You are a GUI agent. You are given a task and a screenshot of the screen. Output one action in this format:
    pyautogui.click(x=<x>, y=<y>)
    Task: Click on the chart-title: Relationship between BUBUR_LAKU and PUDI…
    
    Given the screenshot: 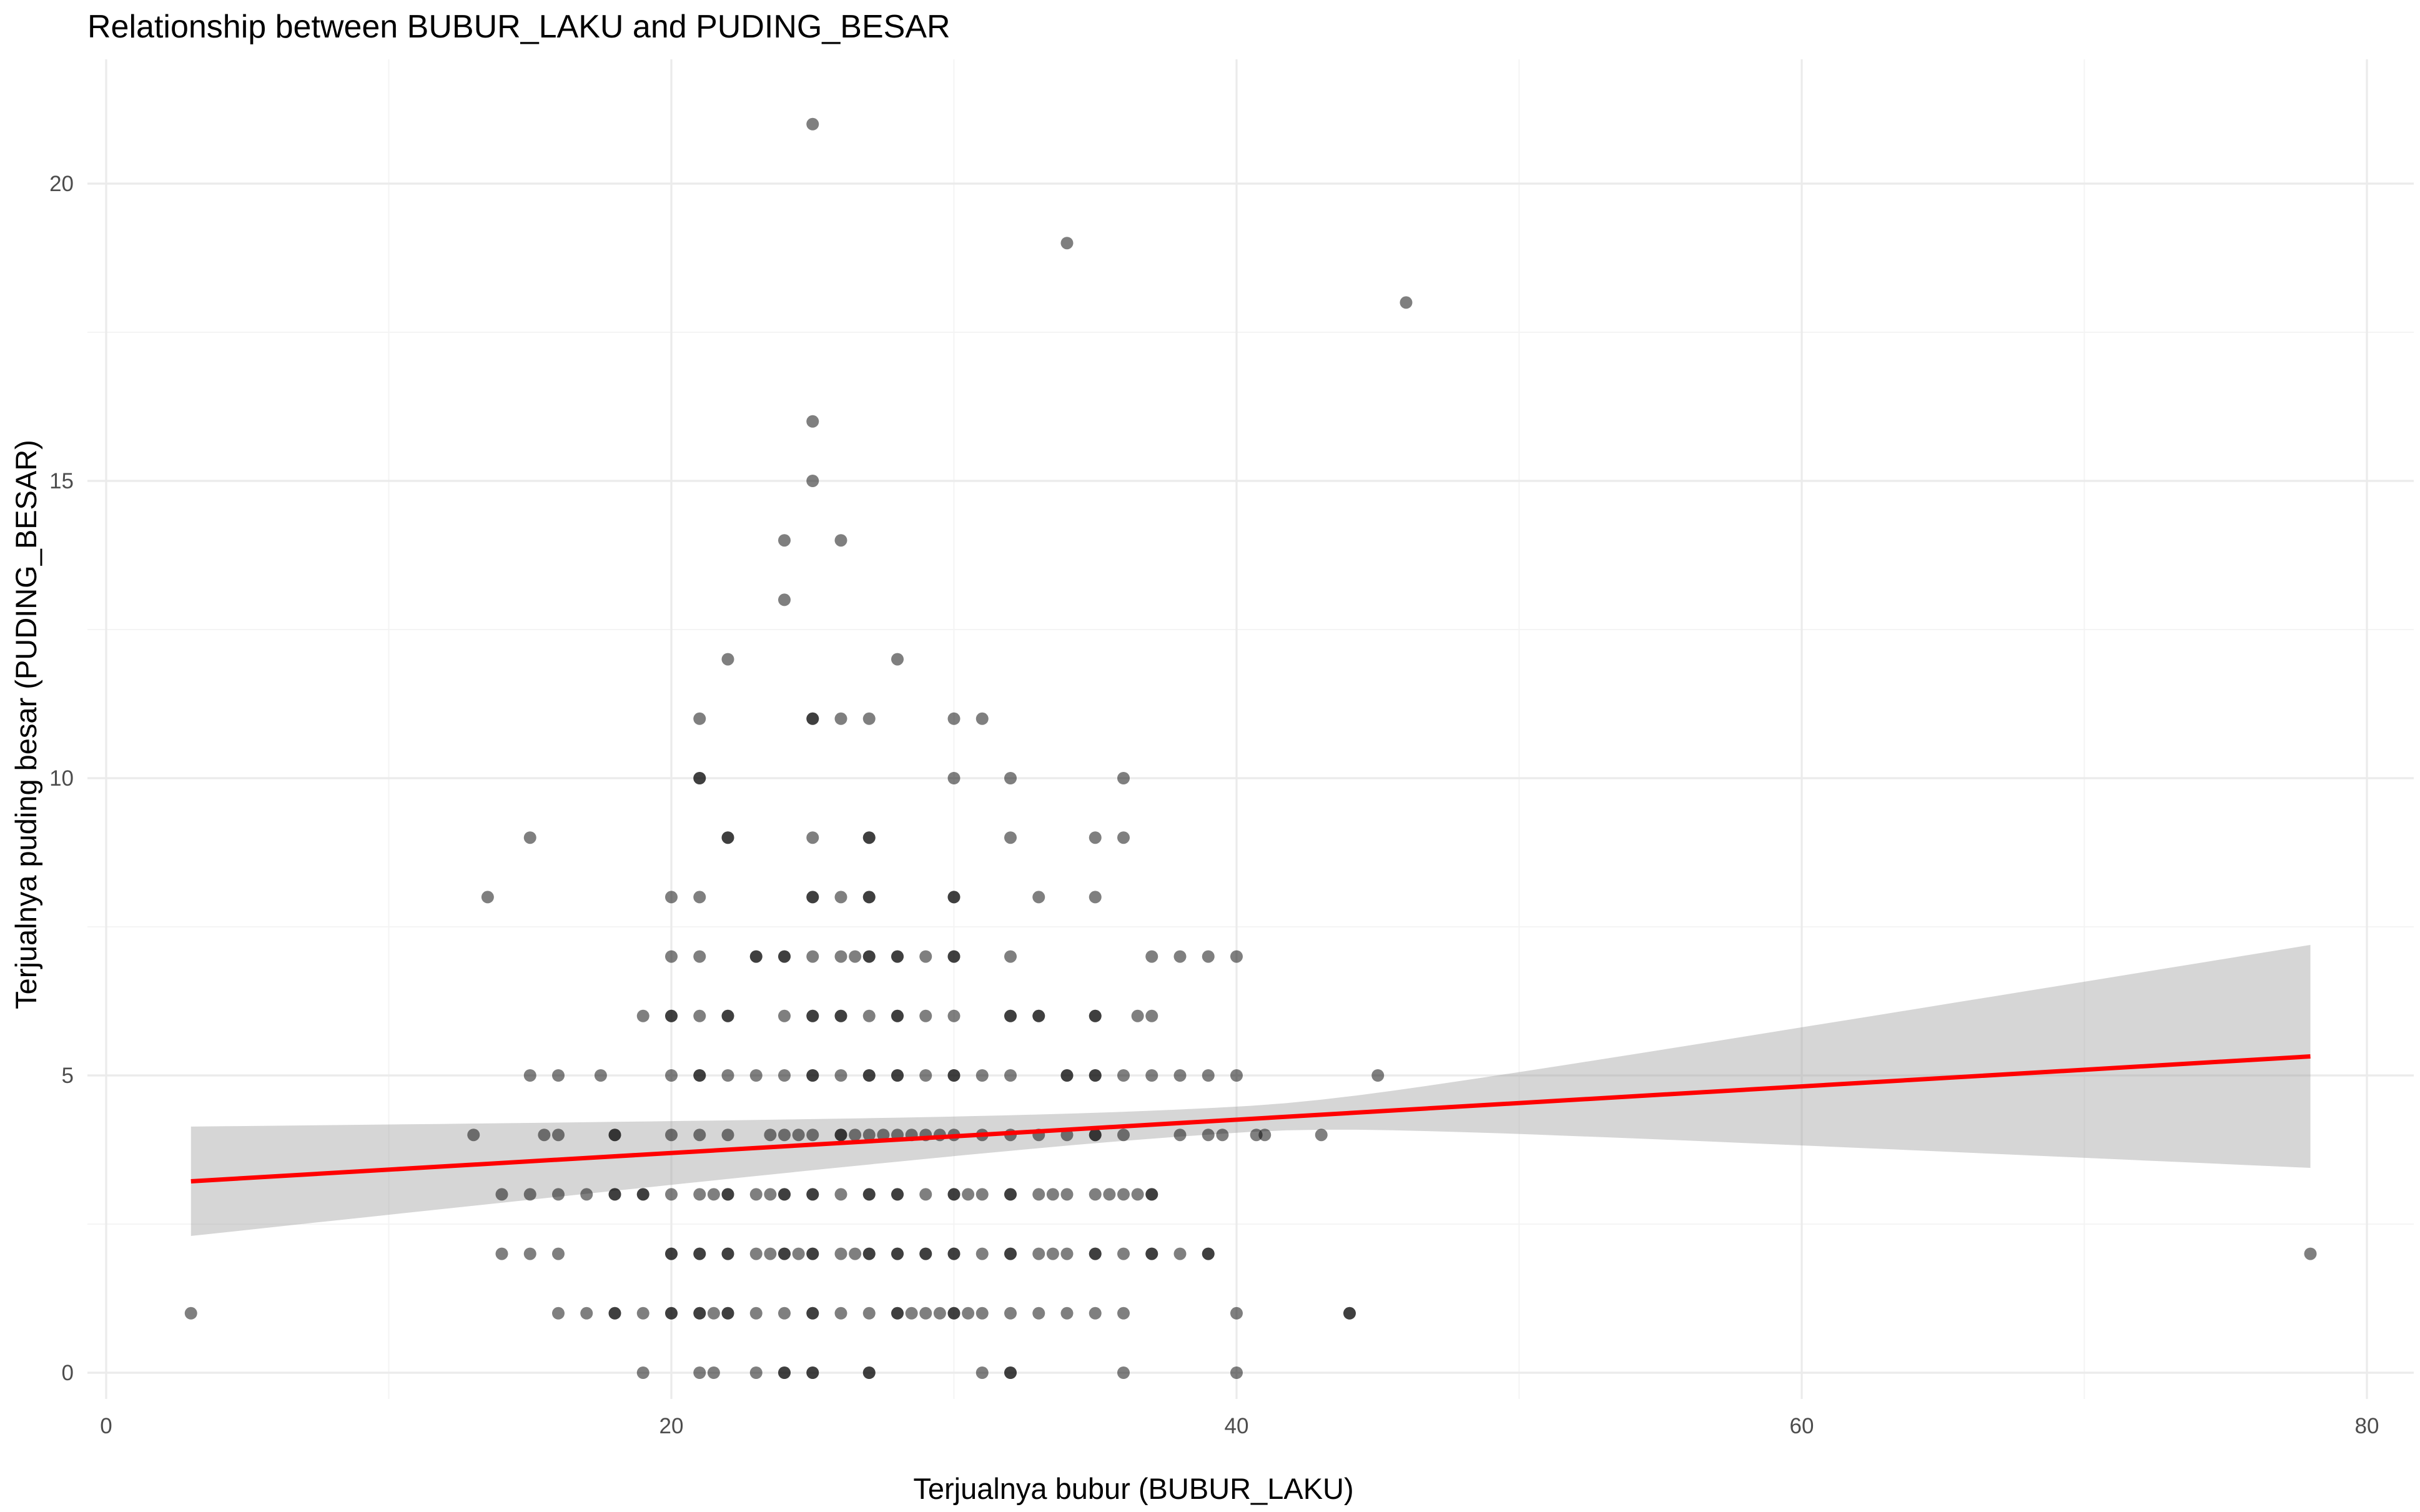 What is the action you would take?
    pyautogui.click(x=519, y=27)
    